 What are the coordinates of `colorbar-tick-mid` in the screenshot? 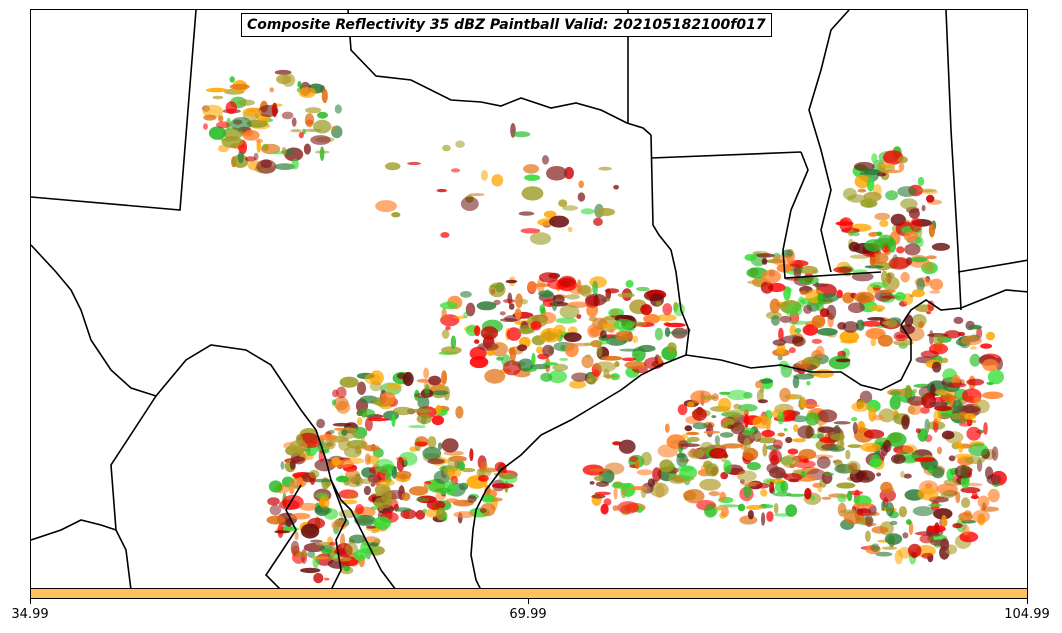 It's located at (528, 601).